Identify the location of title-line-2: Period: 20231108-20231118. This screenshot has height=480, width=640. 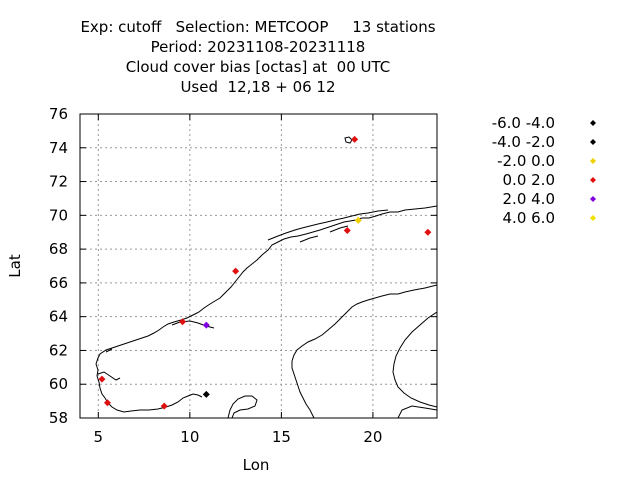
(258, 47).